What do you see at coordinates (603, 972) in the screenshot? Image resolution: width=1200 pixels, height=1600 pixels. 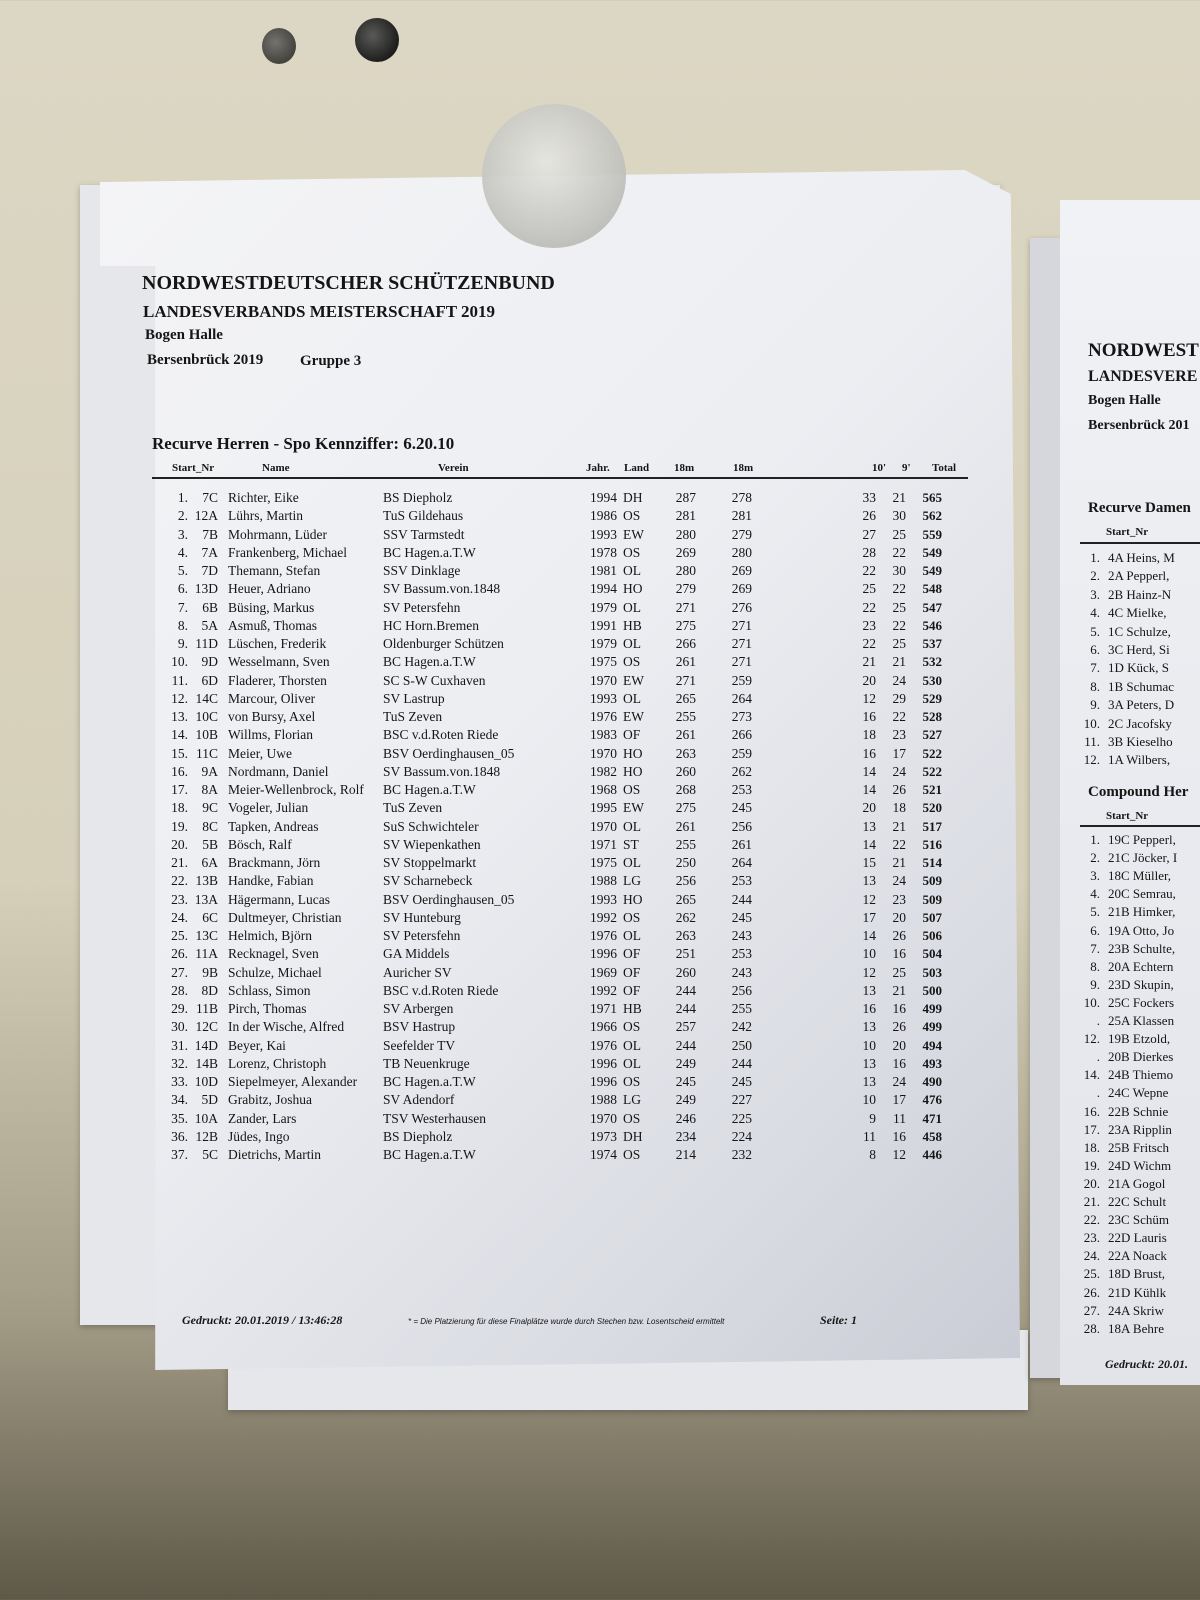 I see `cell-jahr: 1969` at bounding box center [603, 972].